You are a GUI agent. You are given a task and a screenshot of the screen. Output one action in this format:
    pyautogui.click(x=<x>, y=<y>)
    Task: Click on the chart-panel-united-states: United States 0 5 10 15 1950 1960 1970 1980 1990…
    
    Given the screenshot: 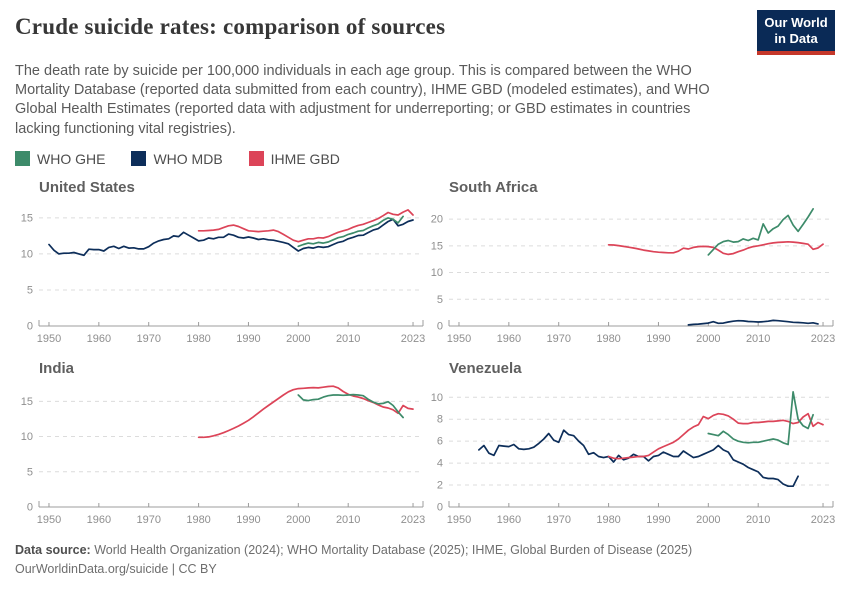 What is the action you would take?
    pyautogui.click(x=220, y=261)
    